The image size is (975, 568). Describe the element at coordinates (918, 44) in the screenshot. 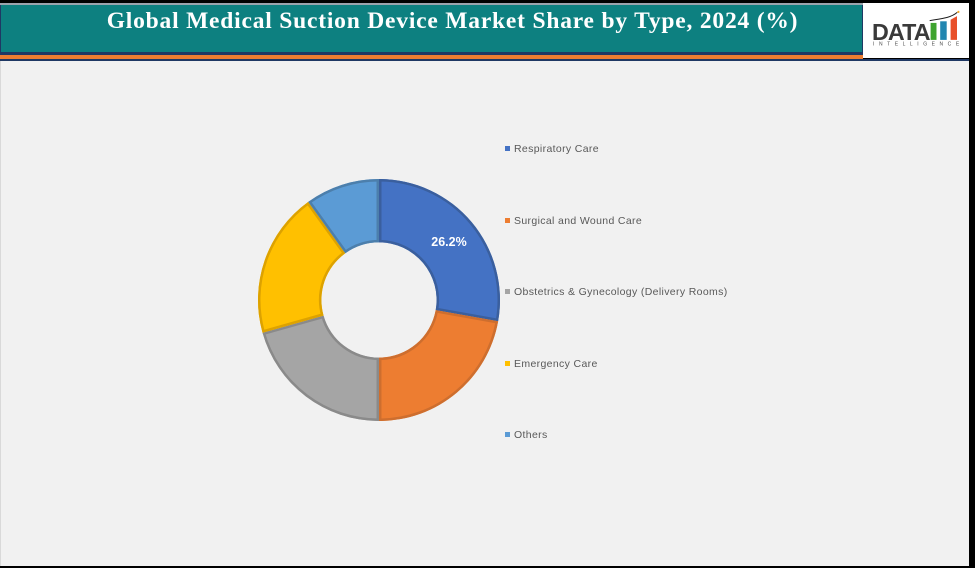

I see `svg-text: INTELLIGENCE` at that location.